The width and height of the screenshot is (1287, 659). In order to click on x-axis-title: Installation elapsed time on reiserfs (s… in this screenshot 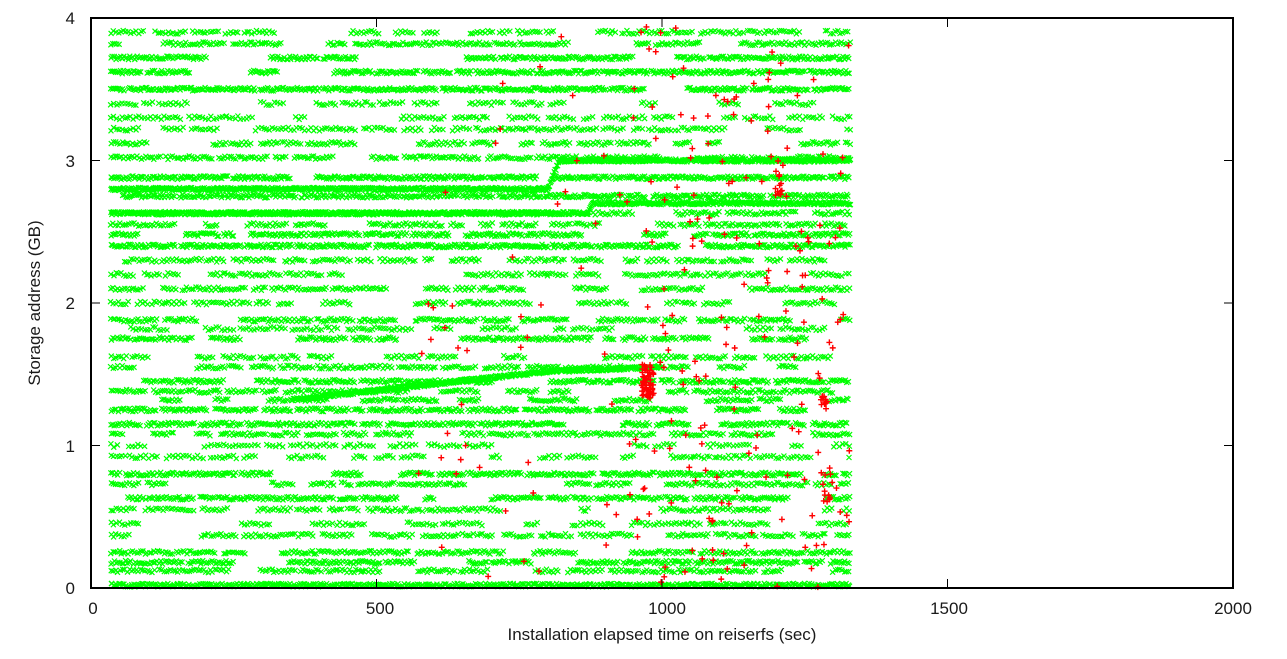, I will do `click(662, 634)`.